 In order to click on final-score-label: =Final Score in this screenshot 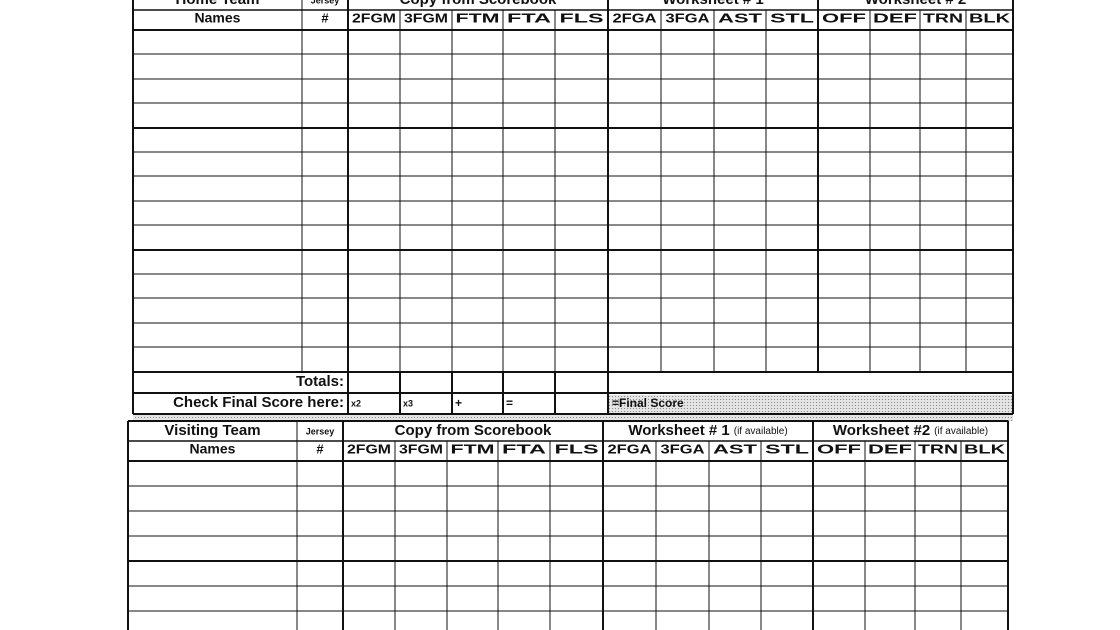, I will do `click(648, 403)`.